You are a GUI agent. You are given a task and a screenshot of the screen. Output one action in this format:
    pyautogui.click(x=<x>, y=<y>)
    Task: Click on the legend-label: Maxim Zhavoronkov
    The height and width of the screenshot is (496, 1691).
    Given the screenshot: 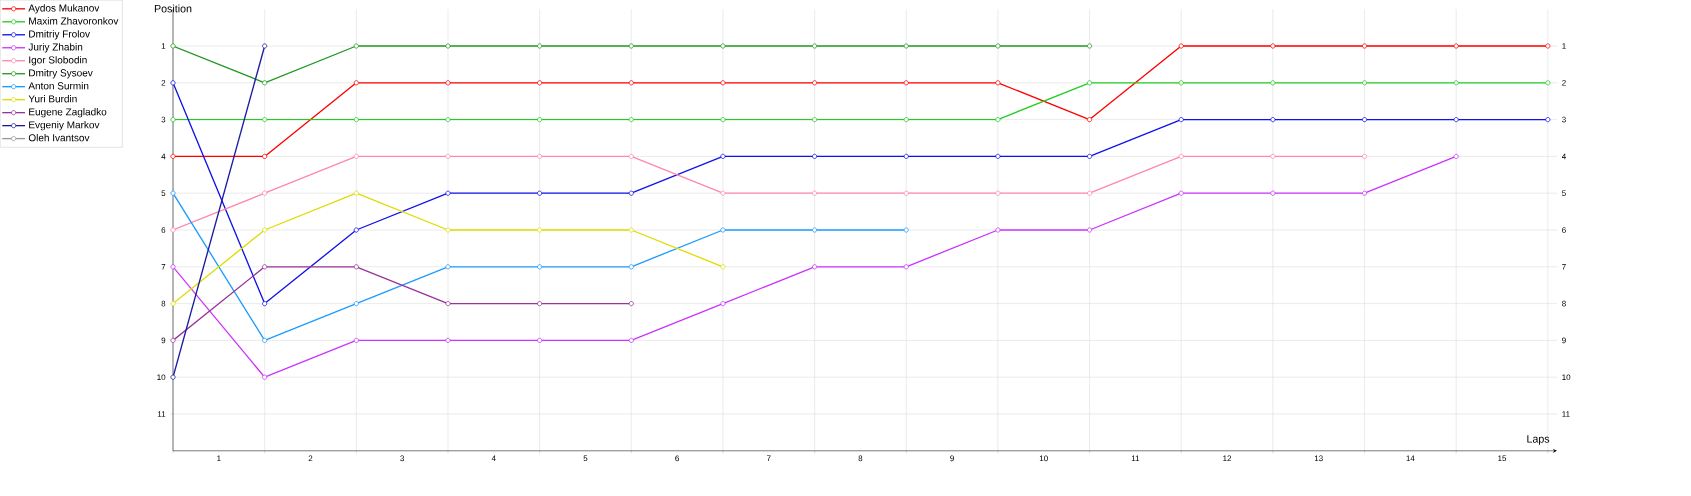 What is the action you would take?
    pyautogui.click(x=74, y=21)
    